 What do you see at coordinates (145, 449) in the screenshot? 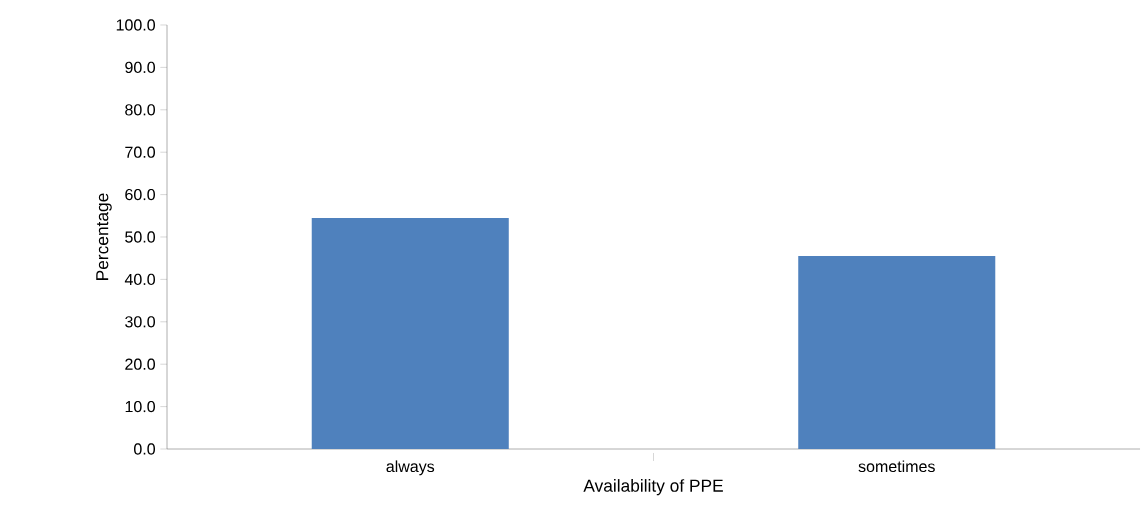
I see `y-tick-label: 0.0` at bounding box center [145, 449].